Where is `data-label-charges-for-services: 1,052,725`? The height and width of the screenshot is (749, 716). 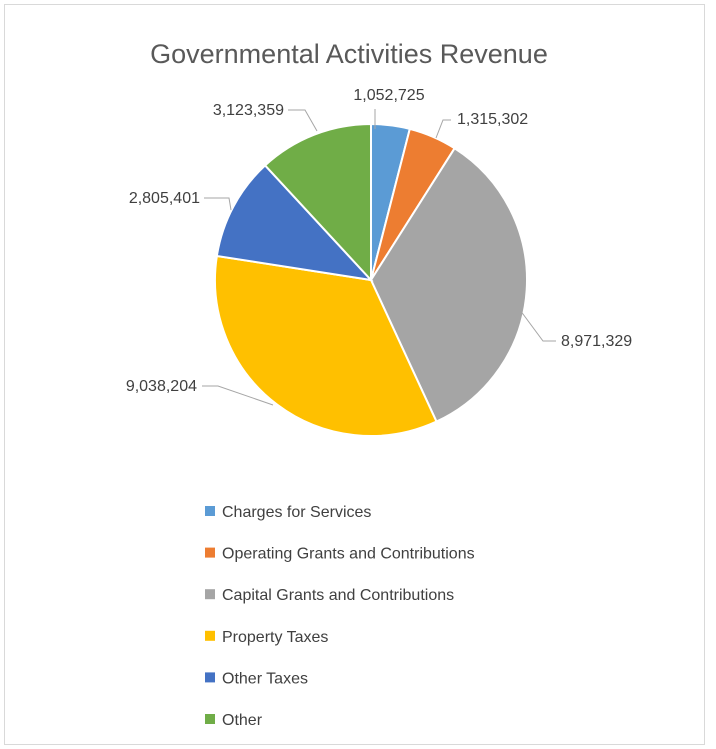 data-label-charges-for-services: 1,052,725 is located at coordinates (388, 95).